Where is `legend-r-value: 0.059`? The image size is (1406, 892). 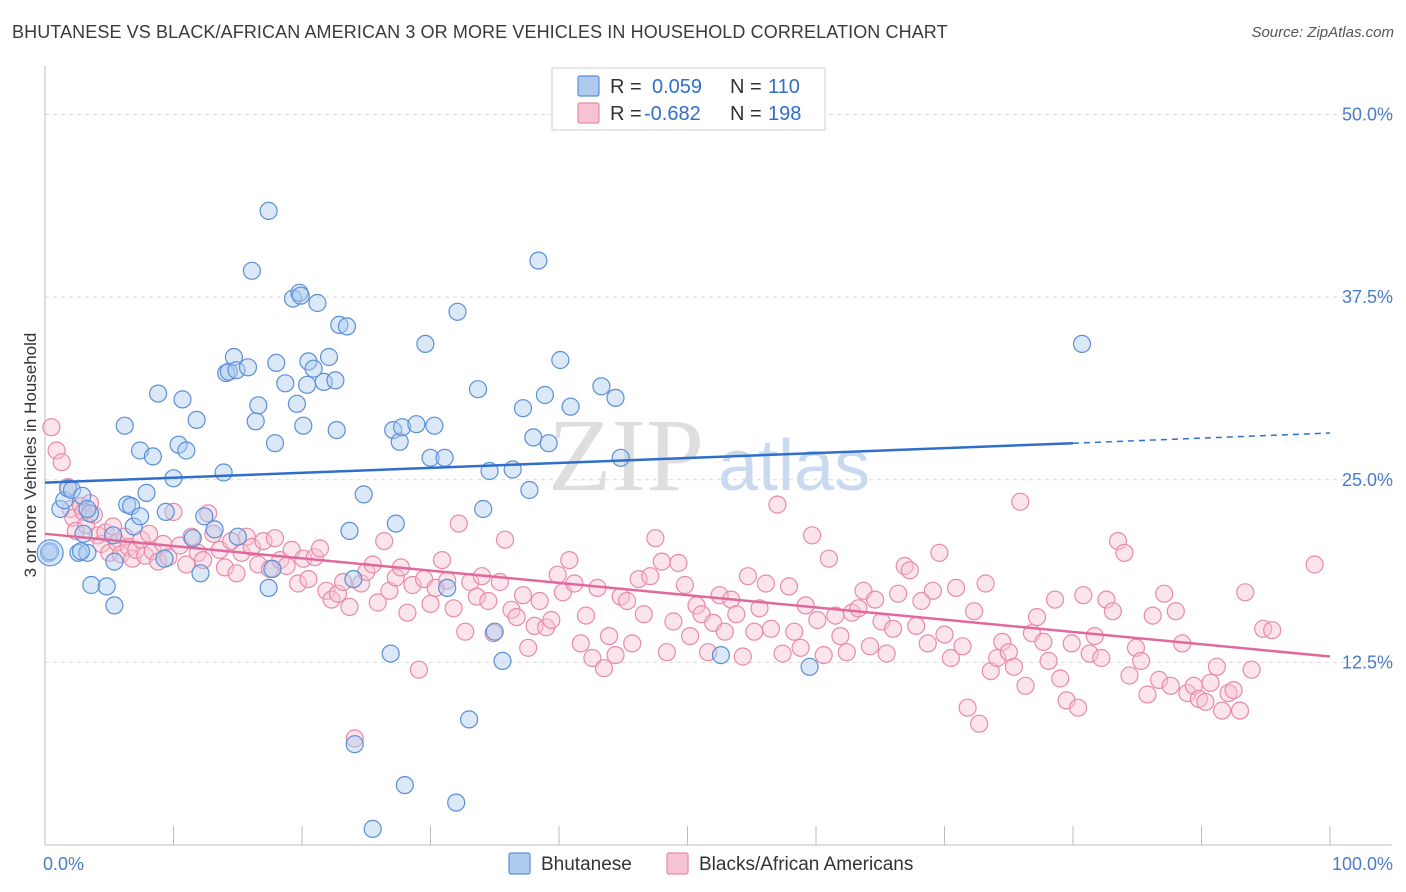
legend-r-value: 0.059 is located at coordinates (677, 87).